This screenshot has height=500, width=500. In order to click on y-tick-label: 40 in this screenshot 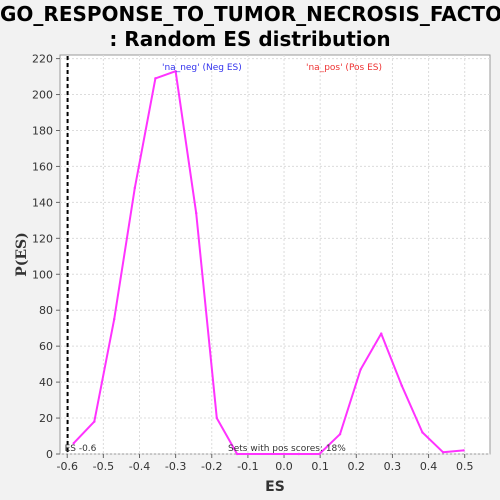, I will do `click(46, 382)`.